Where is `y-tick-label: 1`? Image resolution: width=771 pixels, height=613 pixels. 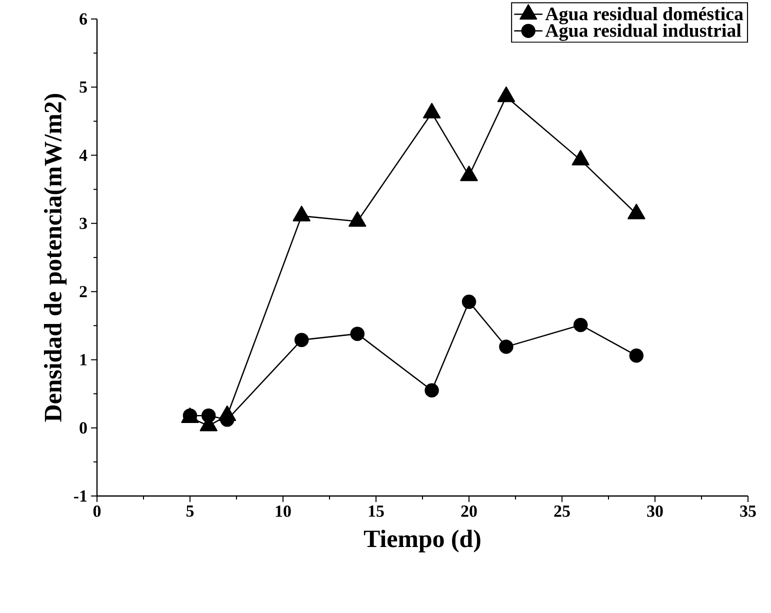 y-tick-label: 1 is located at coordinates (83, 360).